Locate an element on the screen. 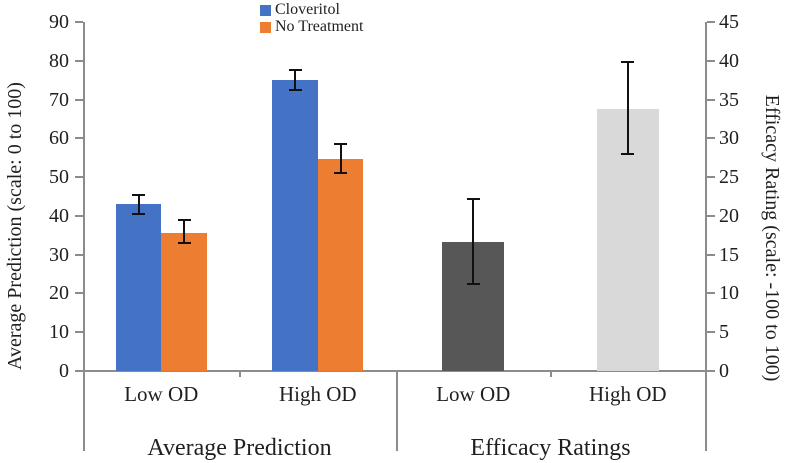 This screenshot has width=787, height=463. right-axis-tick-label: 40 is located at coordinates (729, 60).